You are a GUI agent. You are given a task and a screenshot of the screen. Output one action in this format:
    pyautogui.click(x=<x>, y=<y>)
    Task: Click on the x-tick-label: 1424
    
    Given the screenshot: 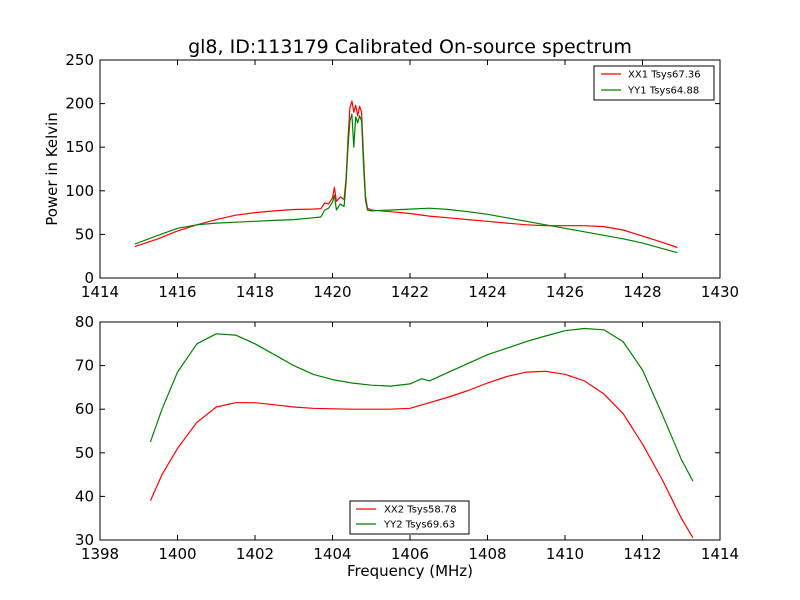 What is the action you would take?
    pyautogui.click(x=487, y=292)
    